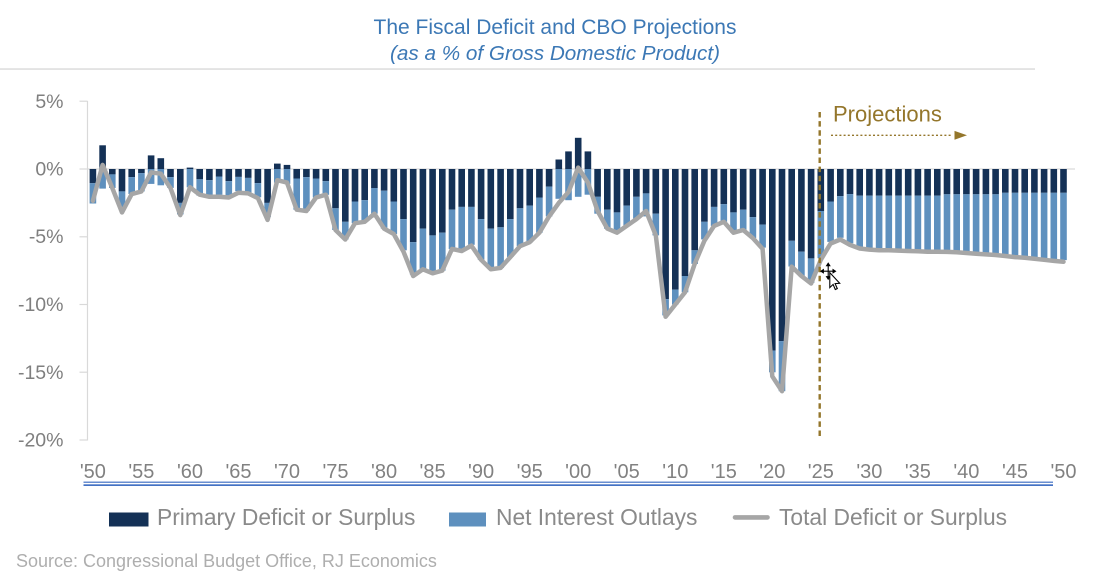 Image resolution: width=1106 pixels, height=587 pixels. What do you see at coordinates (627, 472) in the screenshot?
I see `svg-text: '05` at bounding box center [627, 472].